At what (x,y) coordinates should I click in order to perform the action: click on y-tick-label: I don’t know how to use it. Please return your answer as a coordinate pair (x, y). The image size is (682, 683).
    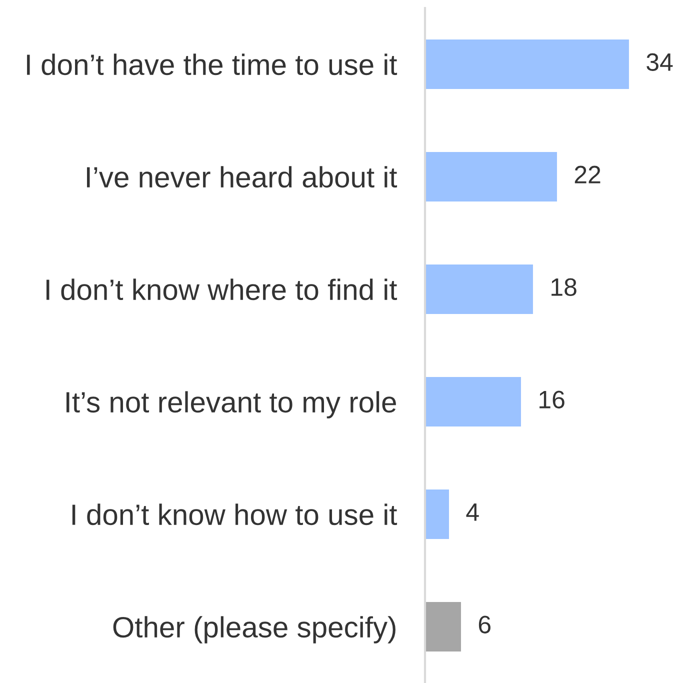
    Looking at the image, I should click on (235, 515).